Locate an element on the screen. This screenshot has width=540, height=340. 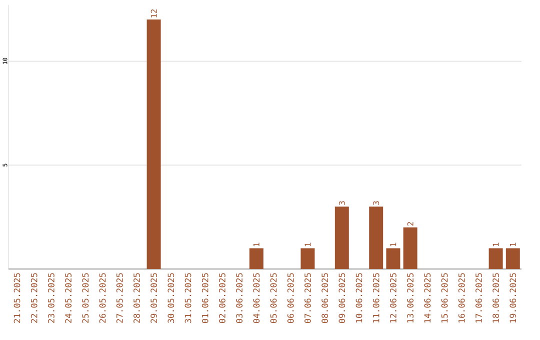
x-tick-label: 09.06.2025 is located at coordinates (342, 298).